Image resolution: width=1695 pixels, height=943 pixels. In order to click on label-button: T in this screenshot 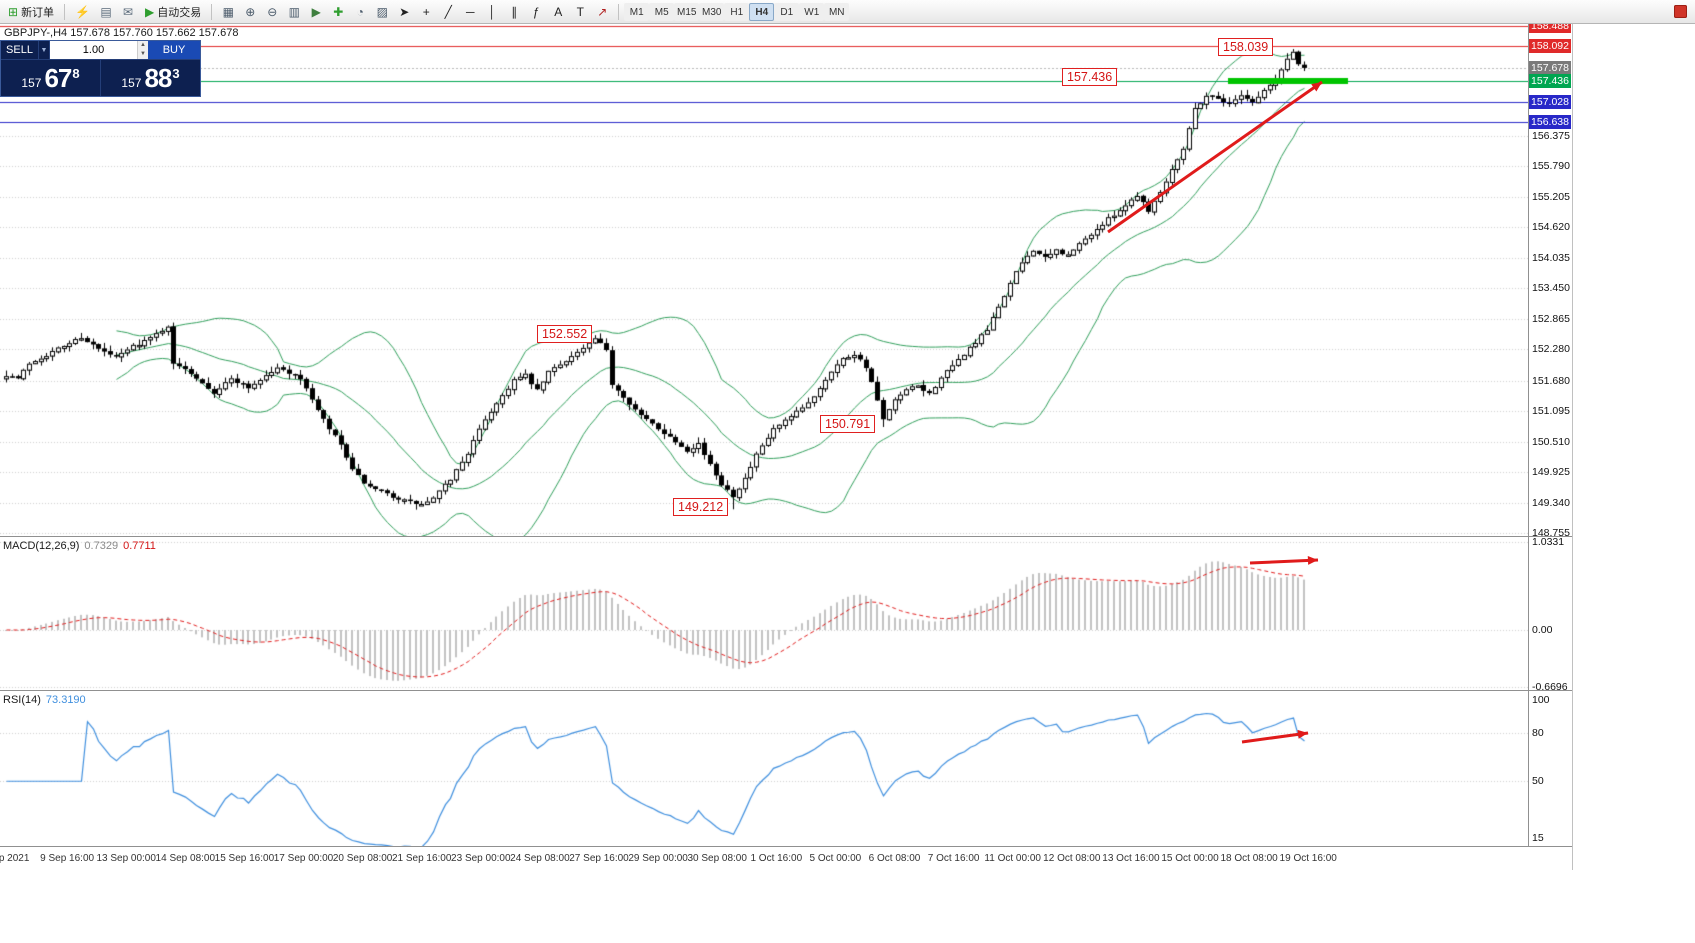, I will do `click(580, 12)`.